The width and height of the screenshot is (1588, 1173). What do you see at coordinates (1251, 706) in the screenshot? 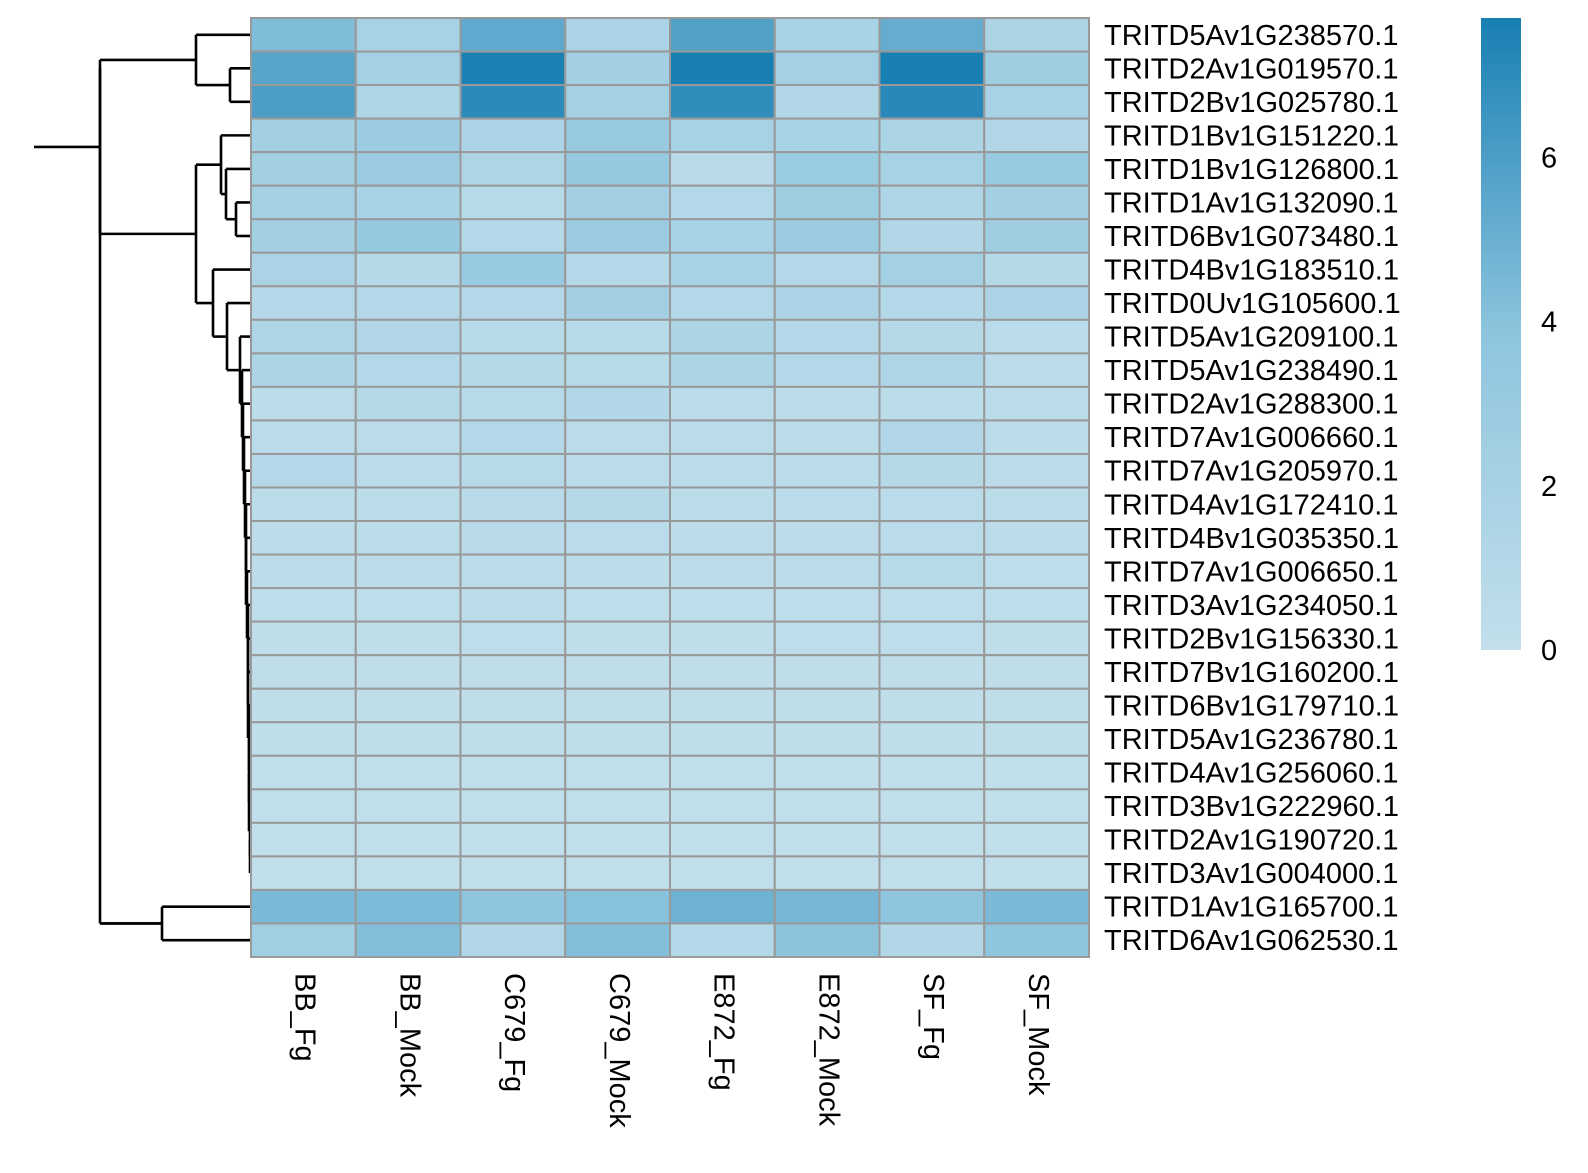
I see `row-label: TRITD6Bv1G179710.1` at bounding box center [1251, 706].